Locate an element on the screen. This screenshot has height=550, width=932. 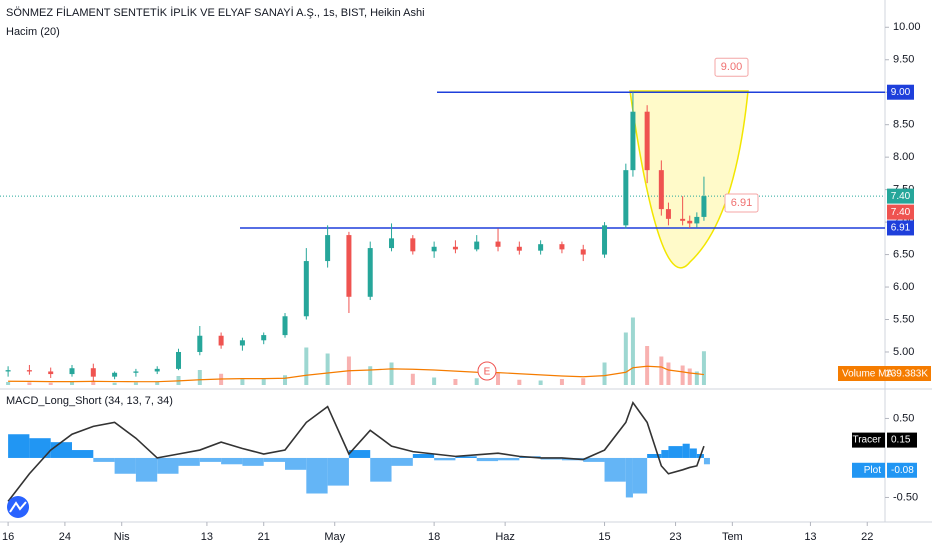
y-tick-label: 10.00 is located at coordinates (907, 27).